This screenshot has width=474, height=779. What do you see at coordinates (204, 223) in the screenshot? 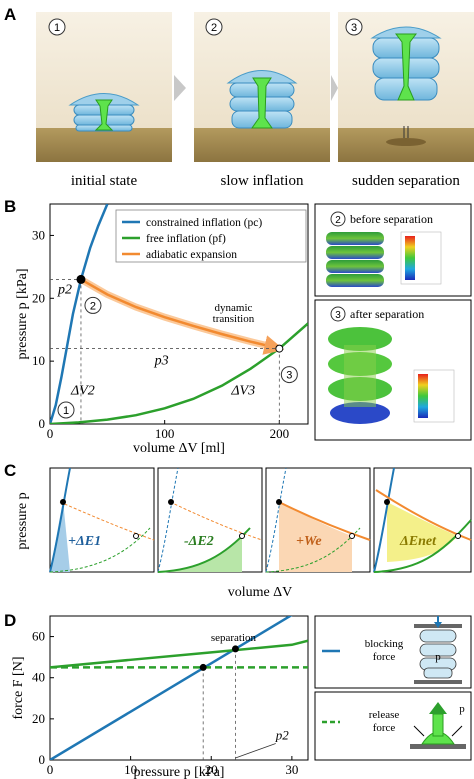
I see `legend-constrained: constrained inflation (pc)` at bounding box center [204, 223].